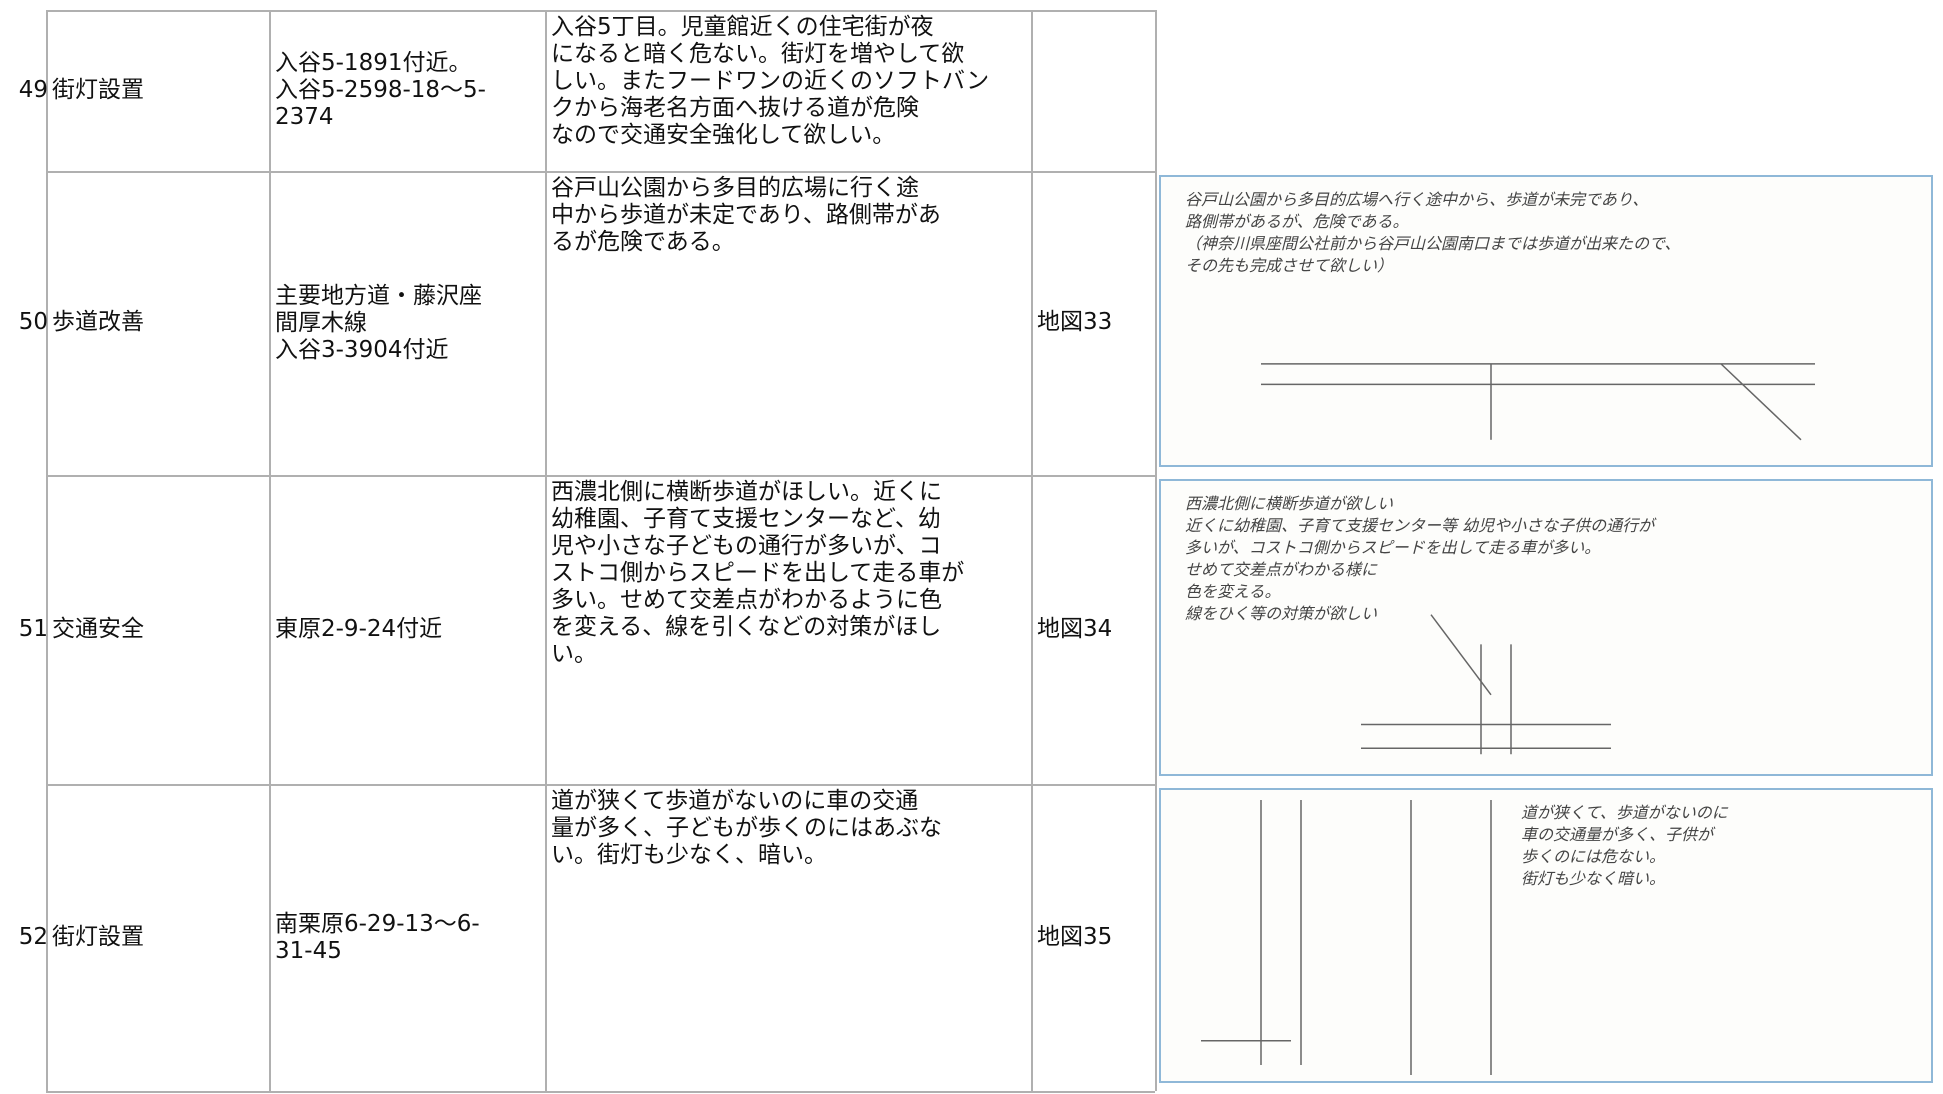 This screenshot has height=1094, width=1943. What do you see at coordinates (33, 322) in the screenshot?
I see `row-number: 50` at bounding box center [33, 322].